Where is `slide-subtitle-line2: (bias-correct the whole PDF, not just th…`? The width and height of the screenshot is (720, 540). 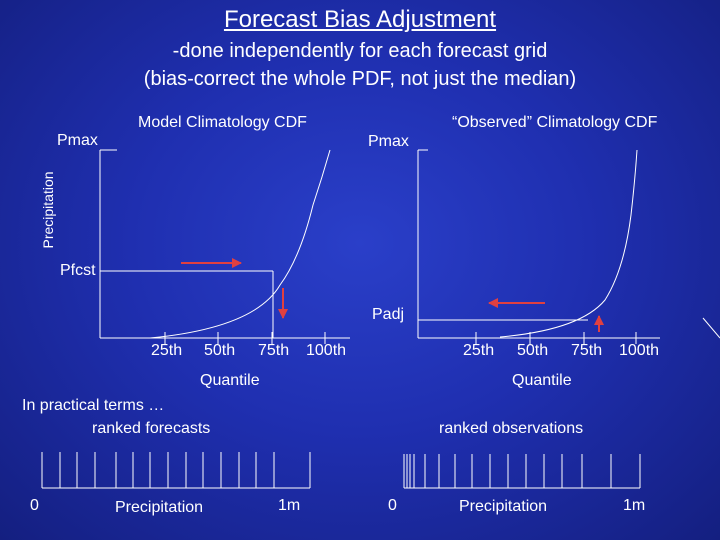
slide-subtitle-line2: (bias-correct the whole PDF, not just th… is located at coordinates (360, 79).